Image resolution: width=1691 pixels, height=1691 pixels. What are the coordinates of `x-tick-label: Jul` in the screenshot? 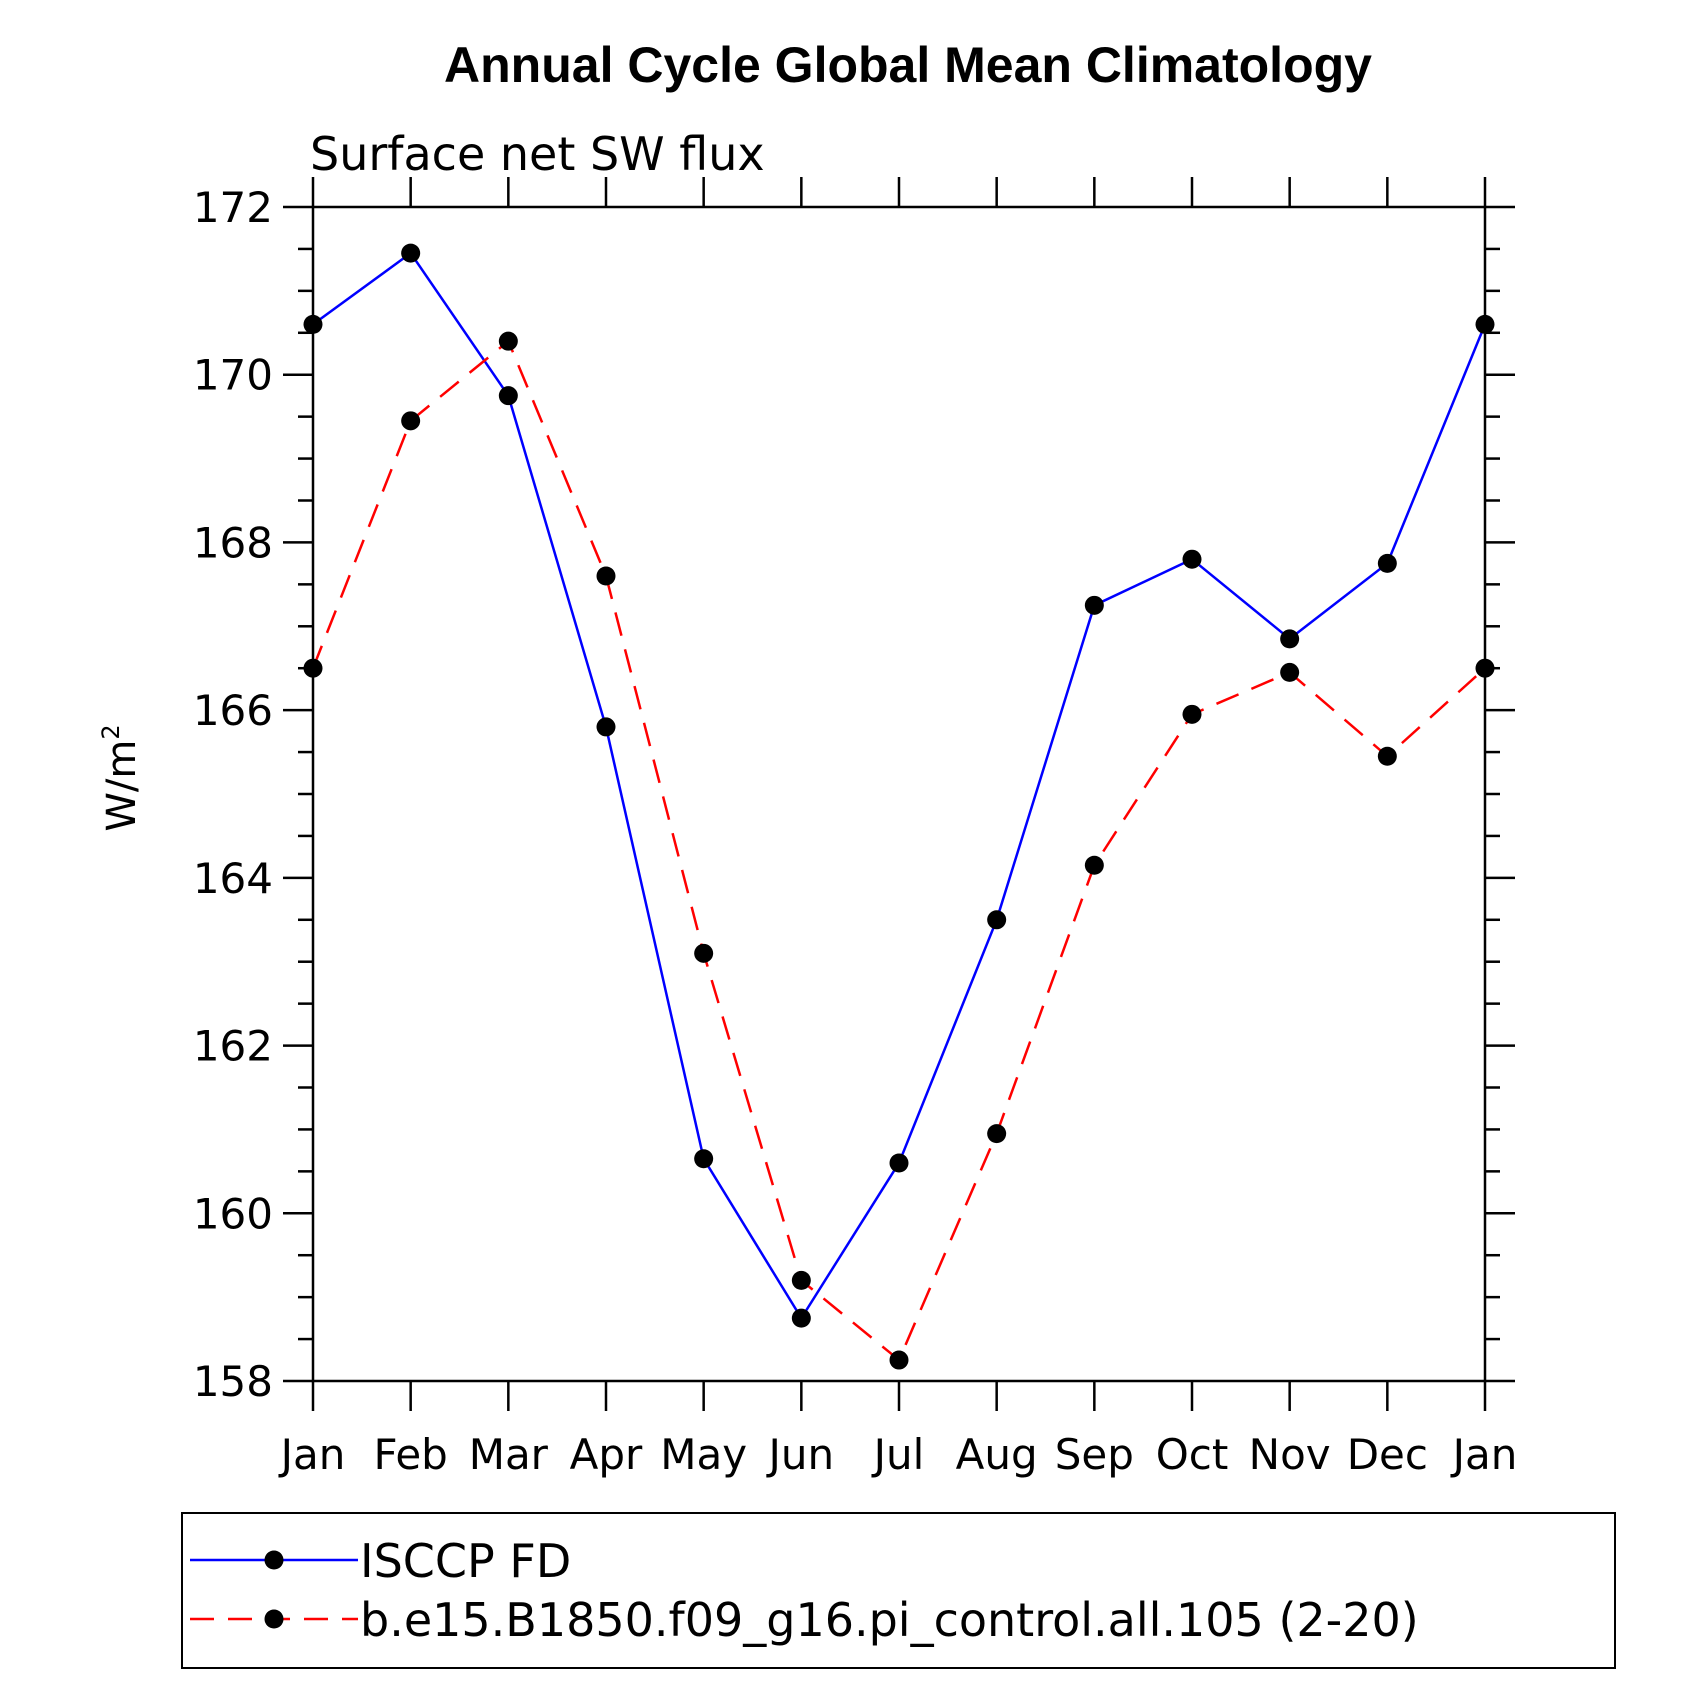 It's located at (898, 1454).